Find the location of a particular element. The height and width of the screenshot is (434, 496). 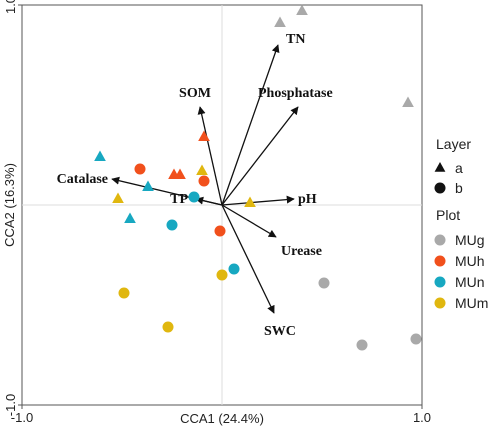

vector-arrow-urease is located at coordinates (249, 221).